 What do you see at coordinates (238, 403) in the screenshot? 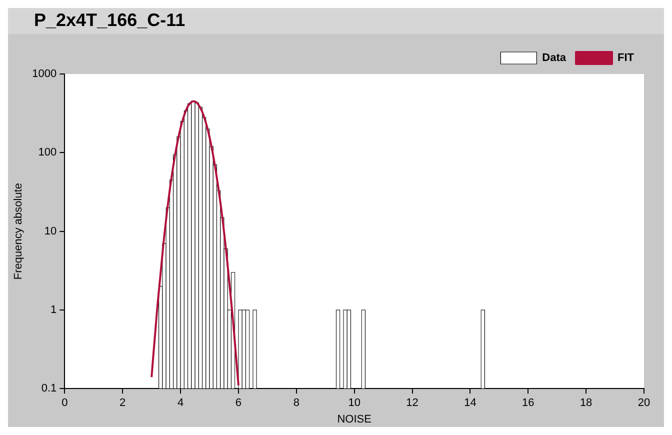
I see `x-tick-label: 6` at bounding box center [238, 403].